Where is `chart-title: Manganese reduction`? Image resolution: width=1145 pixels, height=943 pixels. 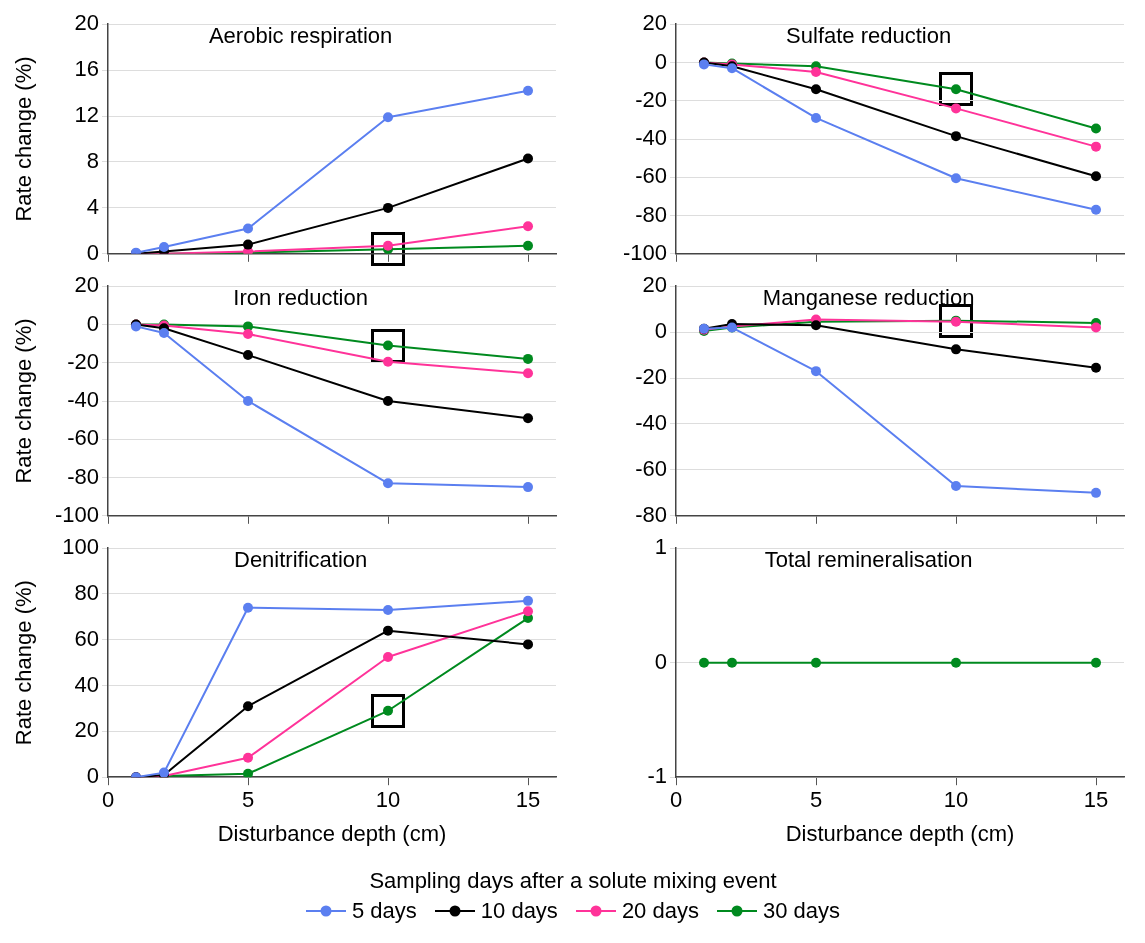
chart-title: Manganese reduction is located at coordinates (868, 298).